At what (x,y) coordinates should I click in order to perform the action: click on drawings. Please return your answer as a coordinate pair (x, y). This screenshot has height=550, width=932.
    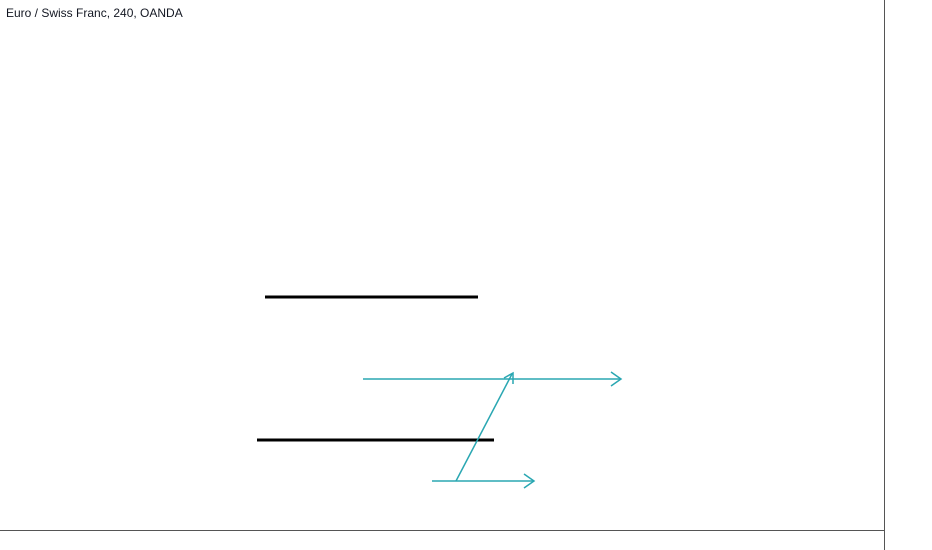
    Looking at the image, I should click on (375, 368).